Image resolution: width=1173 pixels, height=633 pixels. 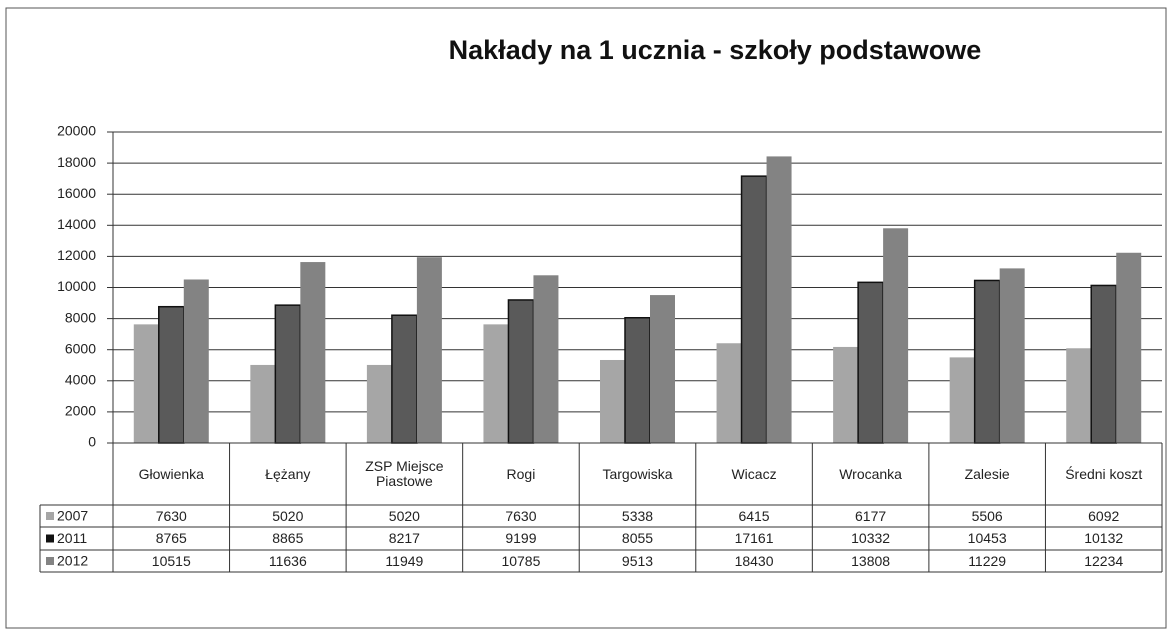 I want to click on category-label: ZSP Miejsce Piastowe, so click(x=404, y=474).